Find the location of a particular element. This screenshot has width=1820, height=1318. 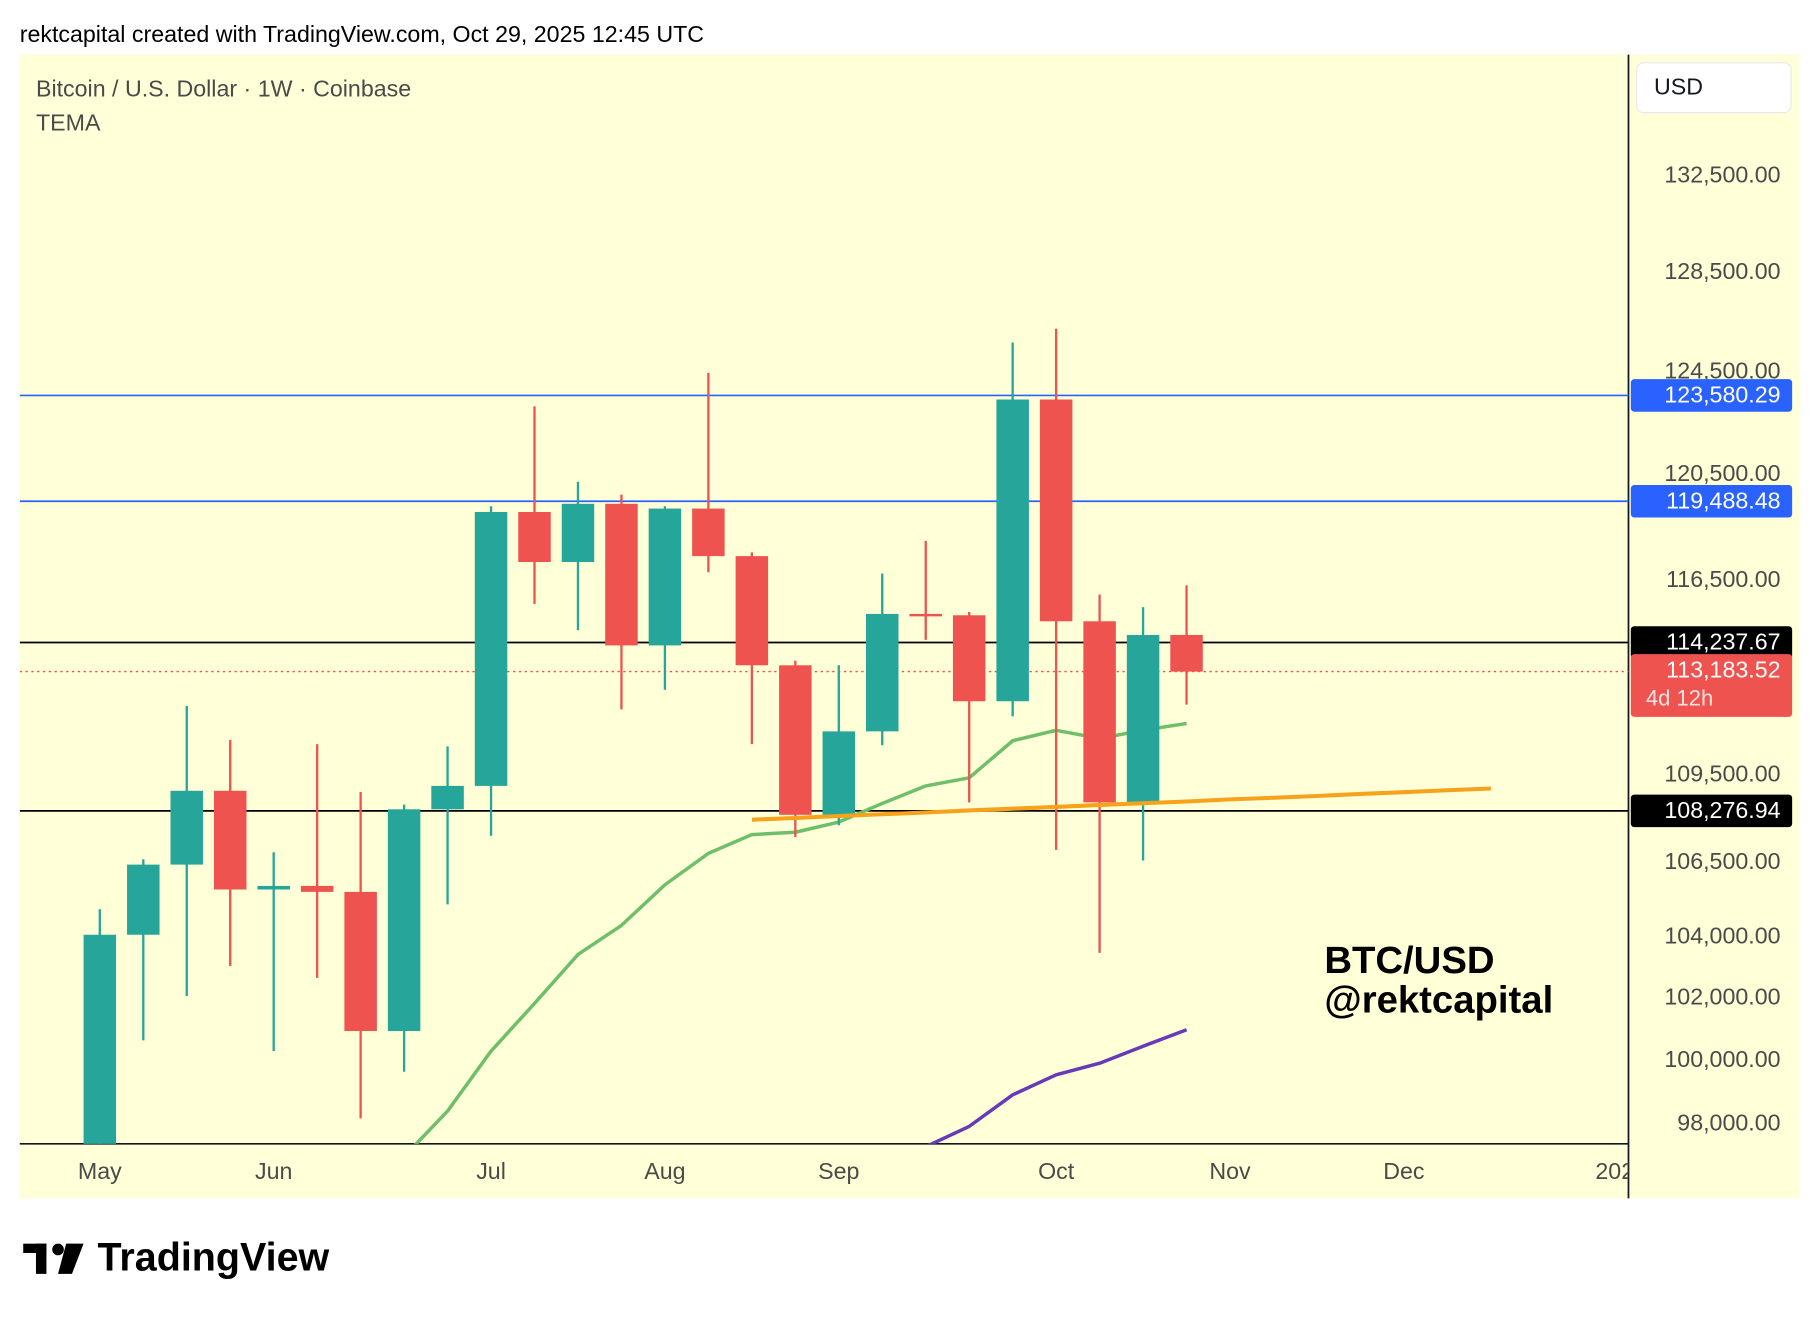

countdown: 4d 12h is located at coordinates (1679, 697).